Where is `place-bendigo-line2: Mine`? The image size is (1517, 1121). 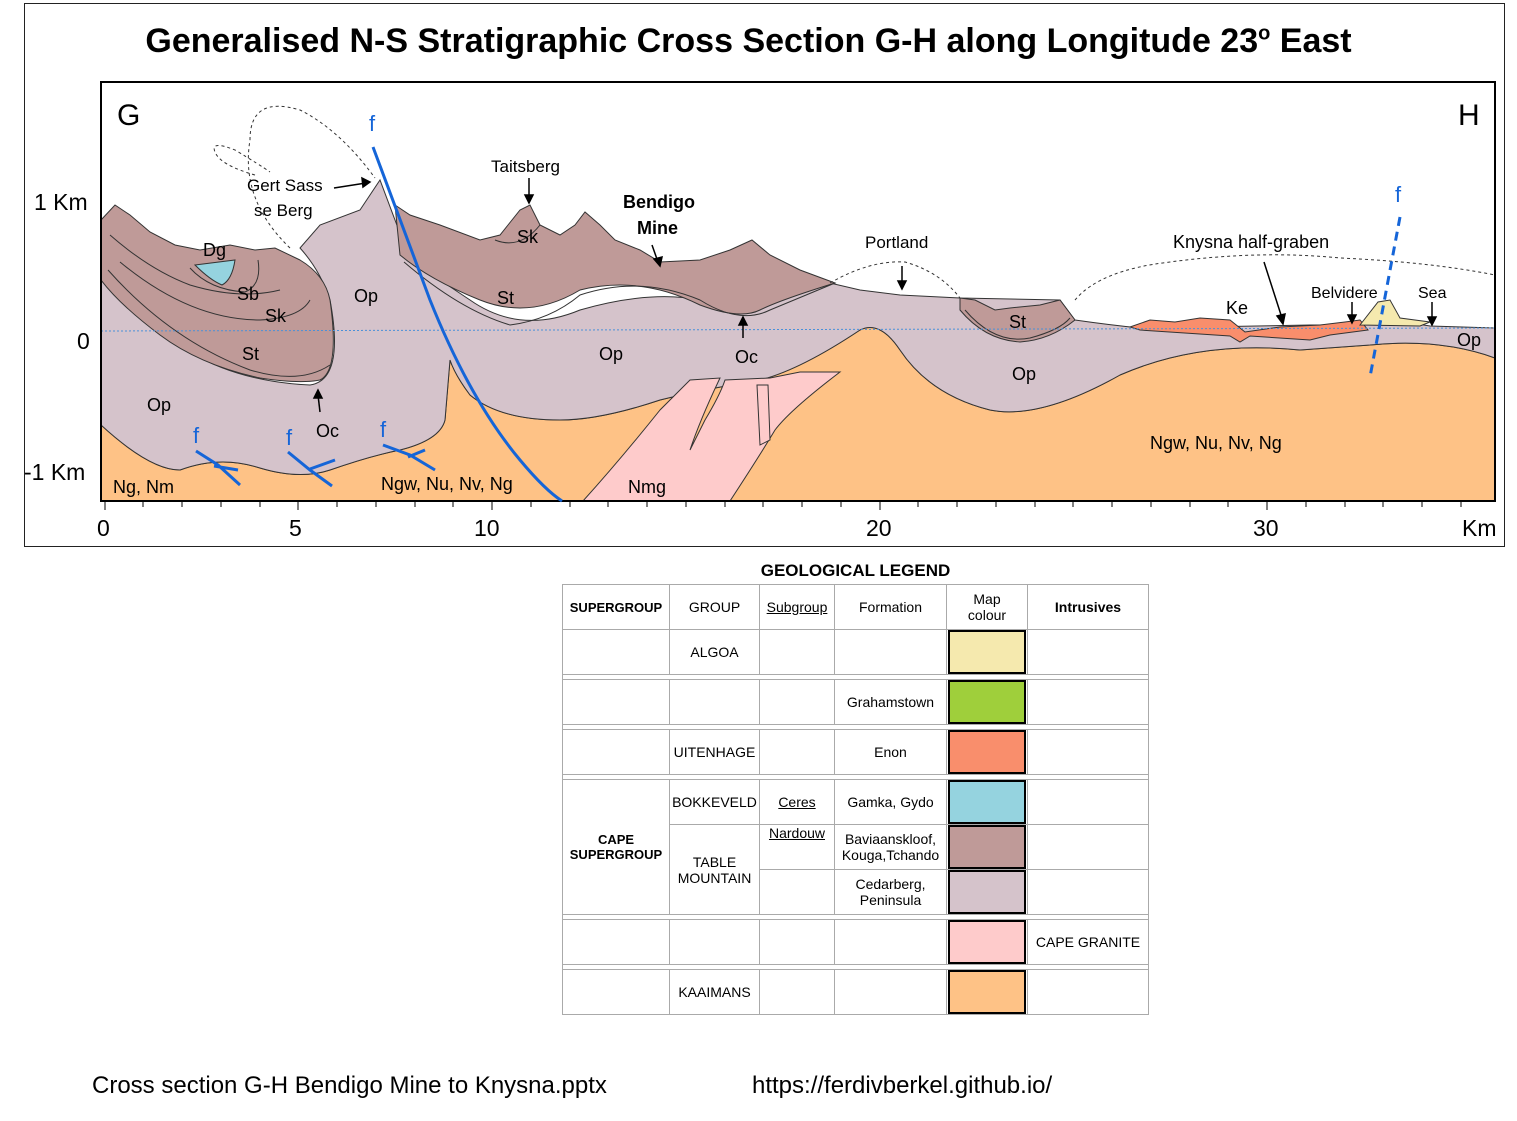 place-bendigo-line2: Mine is located at coordinates (657, 228).